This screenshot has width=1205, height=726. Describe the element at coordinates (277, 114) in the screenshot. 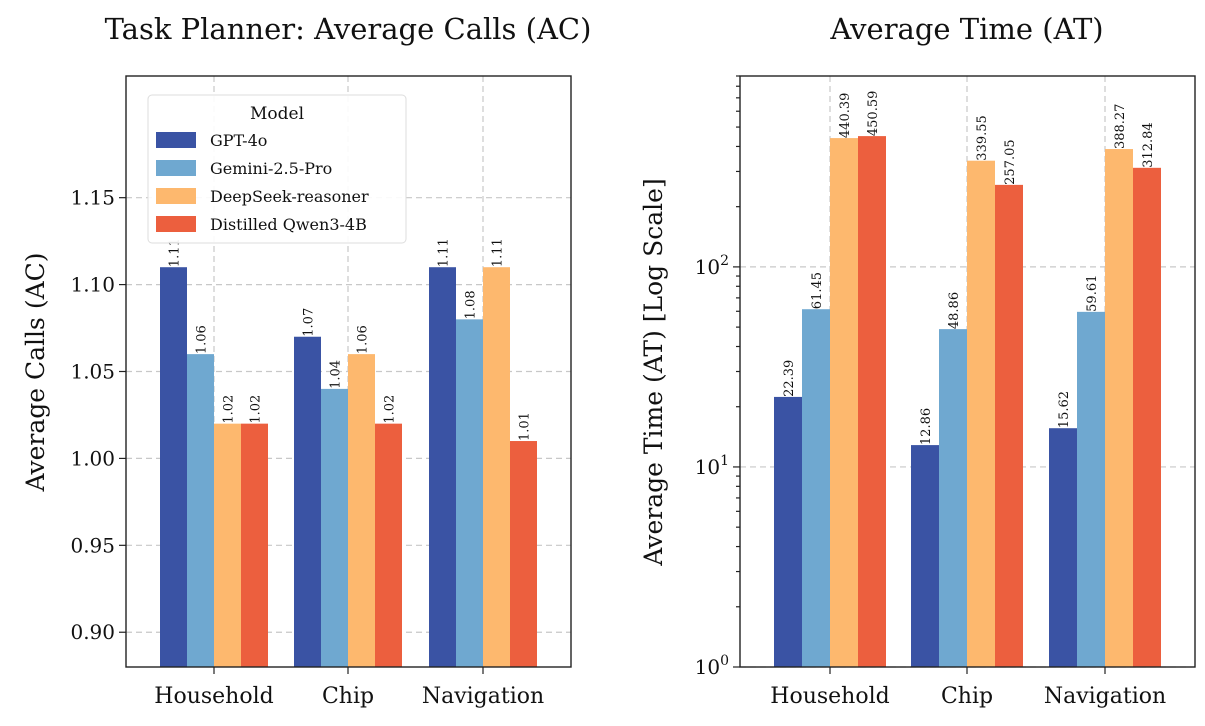

I see `legend-title: Model` at that location.